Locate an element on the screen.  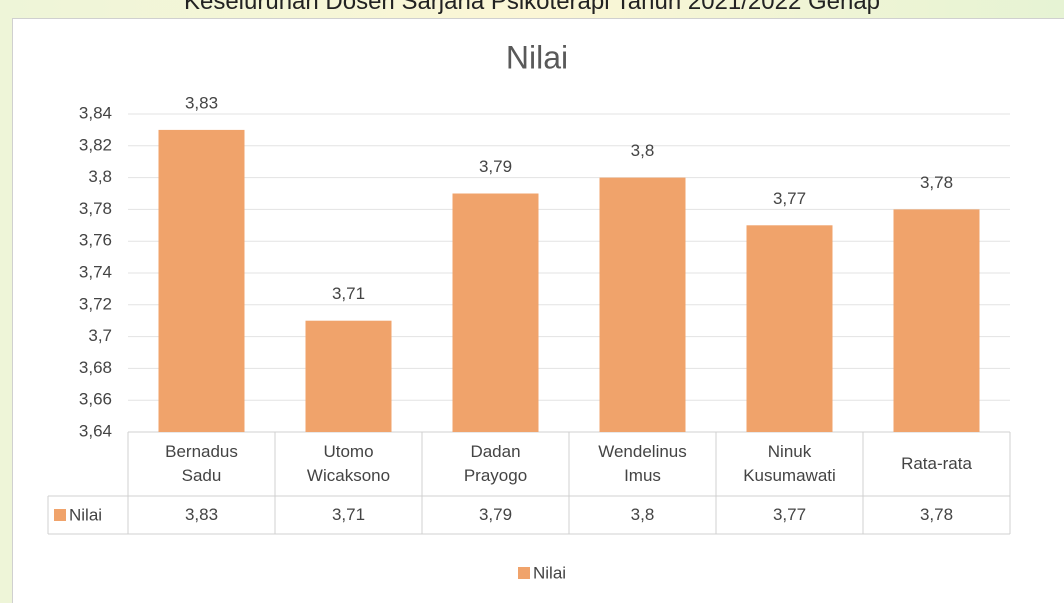
y-tick-label: 3,64 is located at coordinates (95, 430).